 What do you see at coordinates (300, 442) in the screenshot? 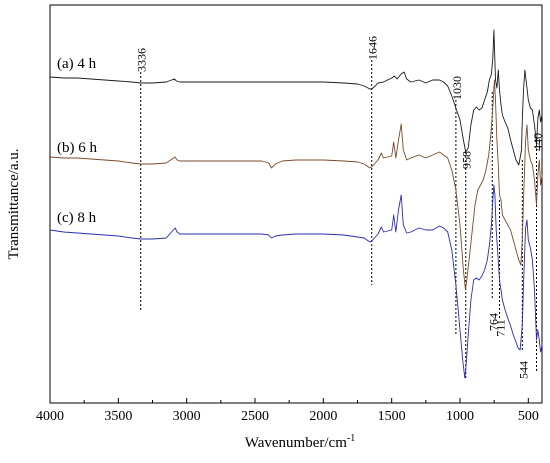
I see `x-axis-title: Wavenumber/cm-1` at bounding box center [300, 442].